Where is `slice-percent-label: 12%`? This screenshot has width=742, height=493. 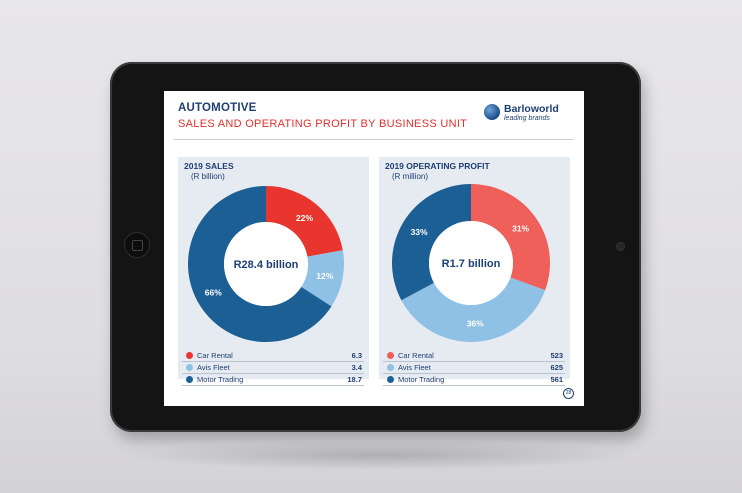
slice-percent-label: 12% is located at coordinates (324, 276).